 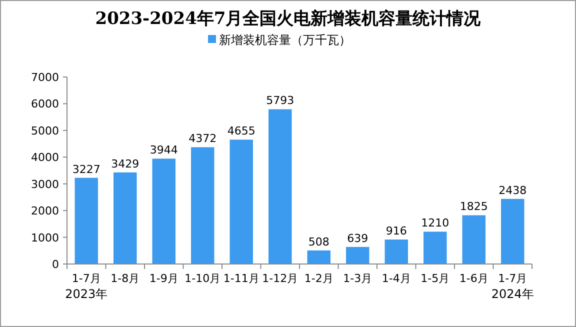 I want to click on x-tick-label: 1-9月, so click(x=163, y=278).